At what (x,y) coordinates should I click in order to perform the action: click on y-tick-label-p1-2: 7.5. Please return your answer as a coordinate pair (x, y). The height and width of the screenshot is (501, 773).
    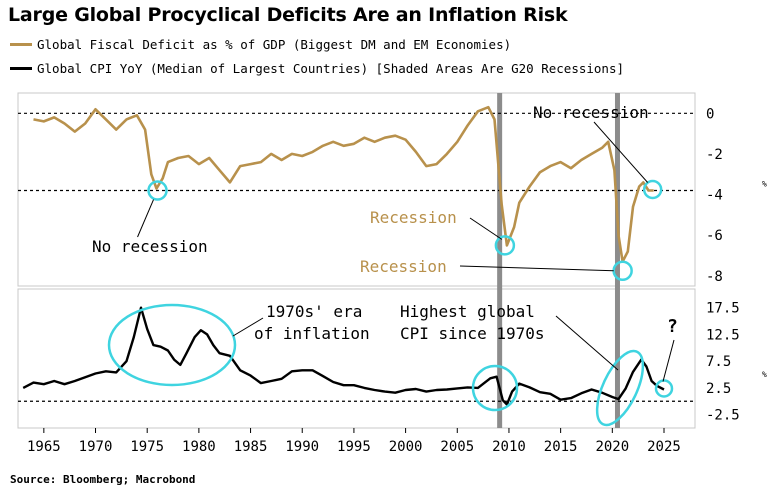
    Looking at the image, I should click on (718, 362).